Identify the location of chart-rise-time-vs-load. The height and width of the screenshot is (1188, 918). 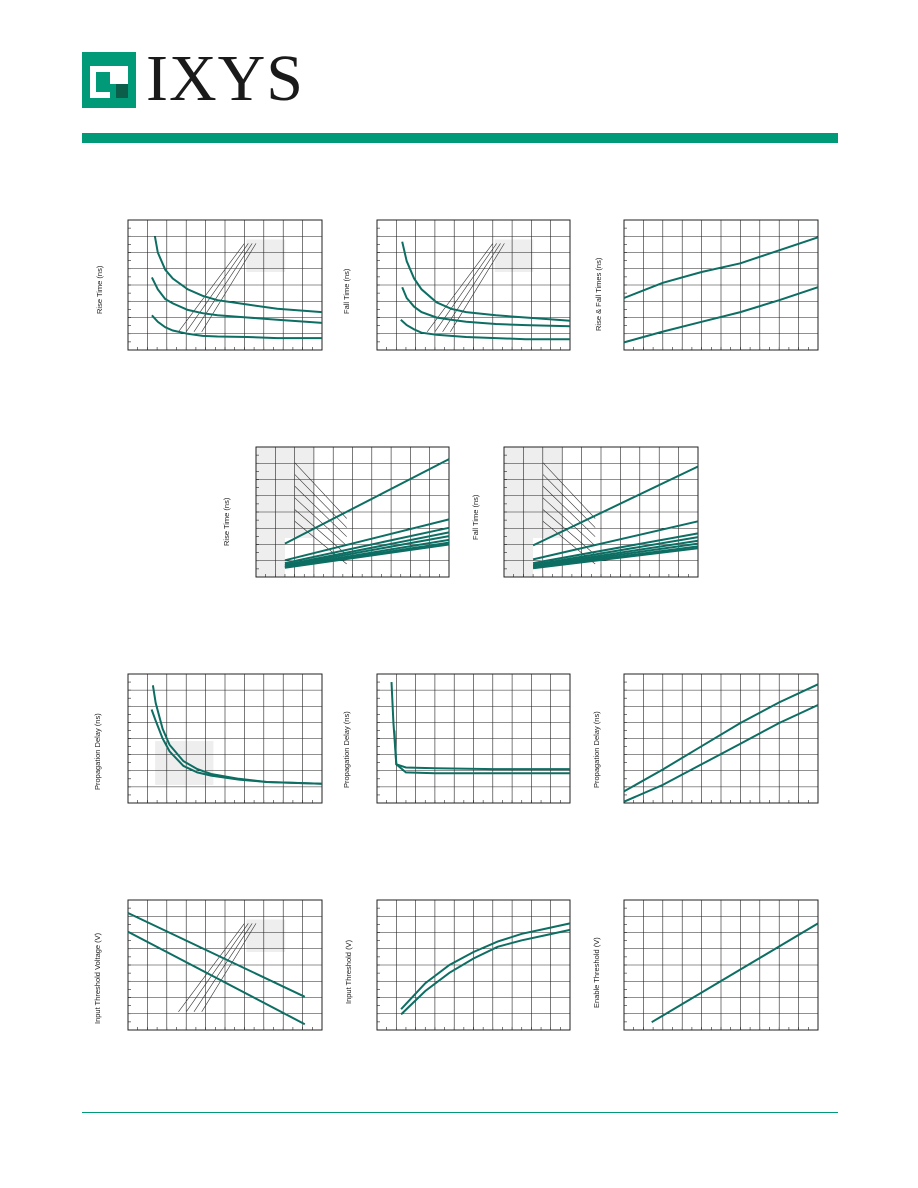
(225, 285).